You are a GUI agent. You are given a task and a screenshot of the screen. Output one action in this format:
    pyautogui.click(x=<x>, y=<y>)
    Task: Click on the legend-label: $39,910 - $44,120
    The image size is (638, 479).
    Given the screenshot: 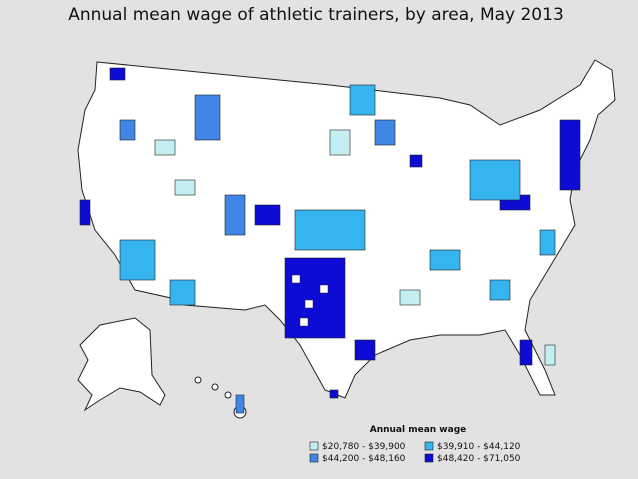 What is the action you would take?
    pyautogui.click(x=479, y=447)
    